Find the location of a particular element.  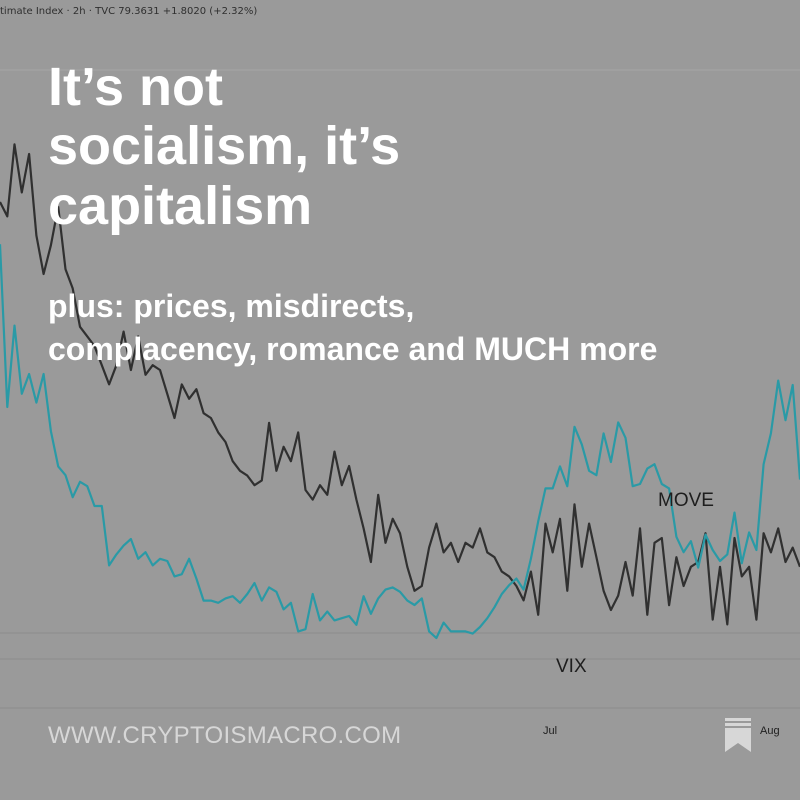

headline-line: socialism, it’s is located at coordinates (224, 146).